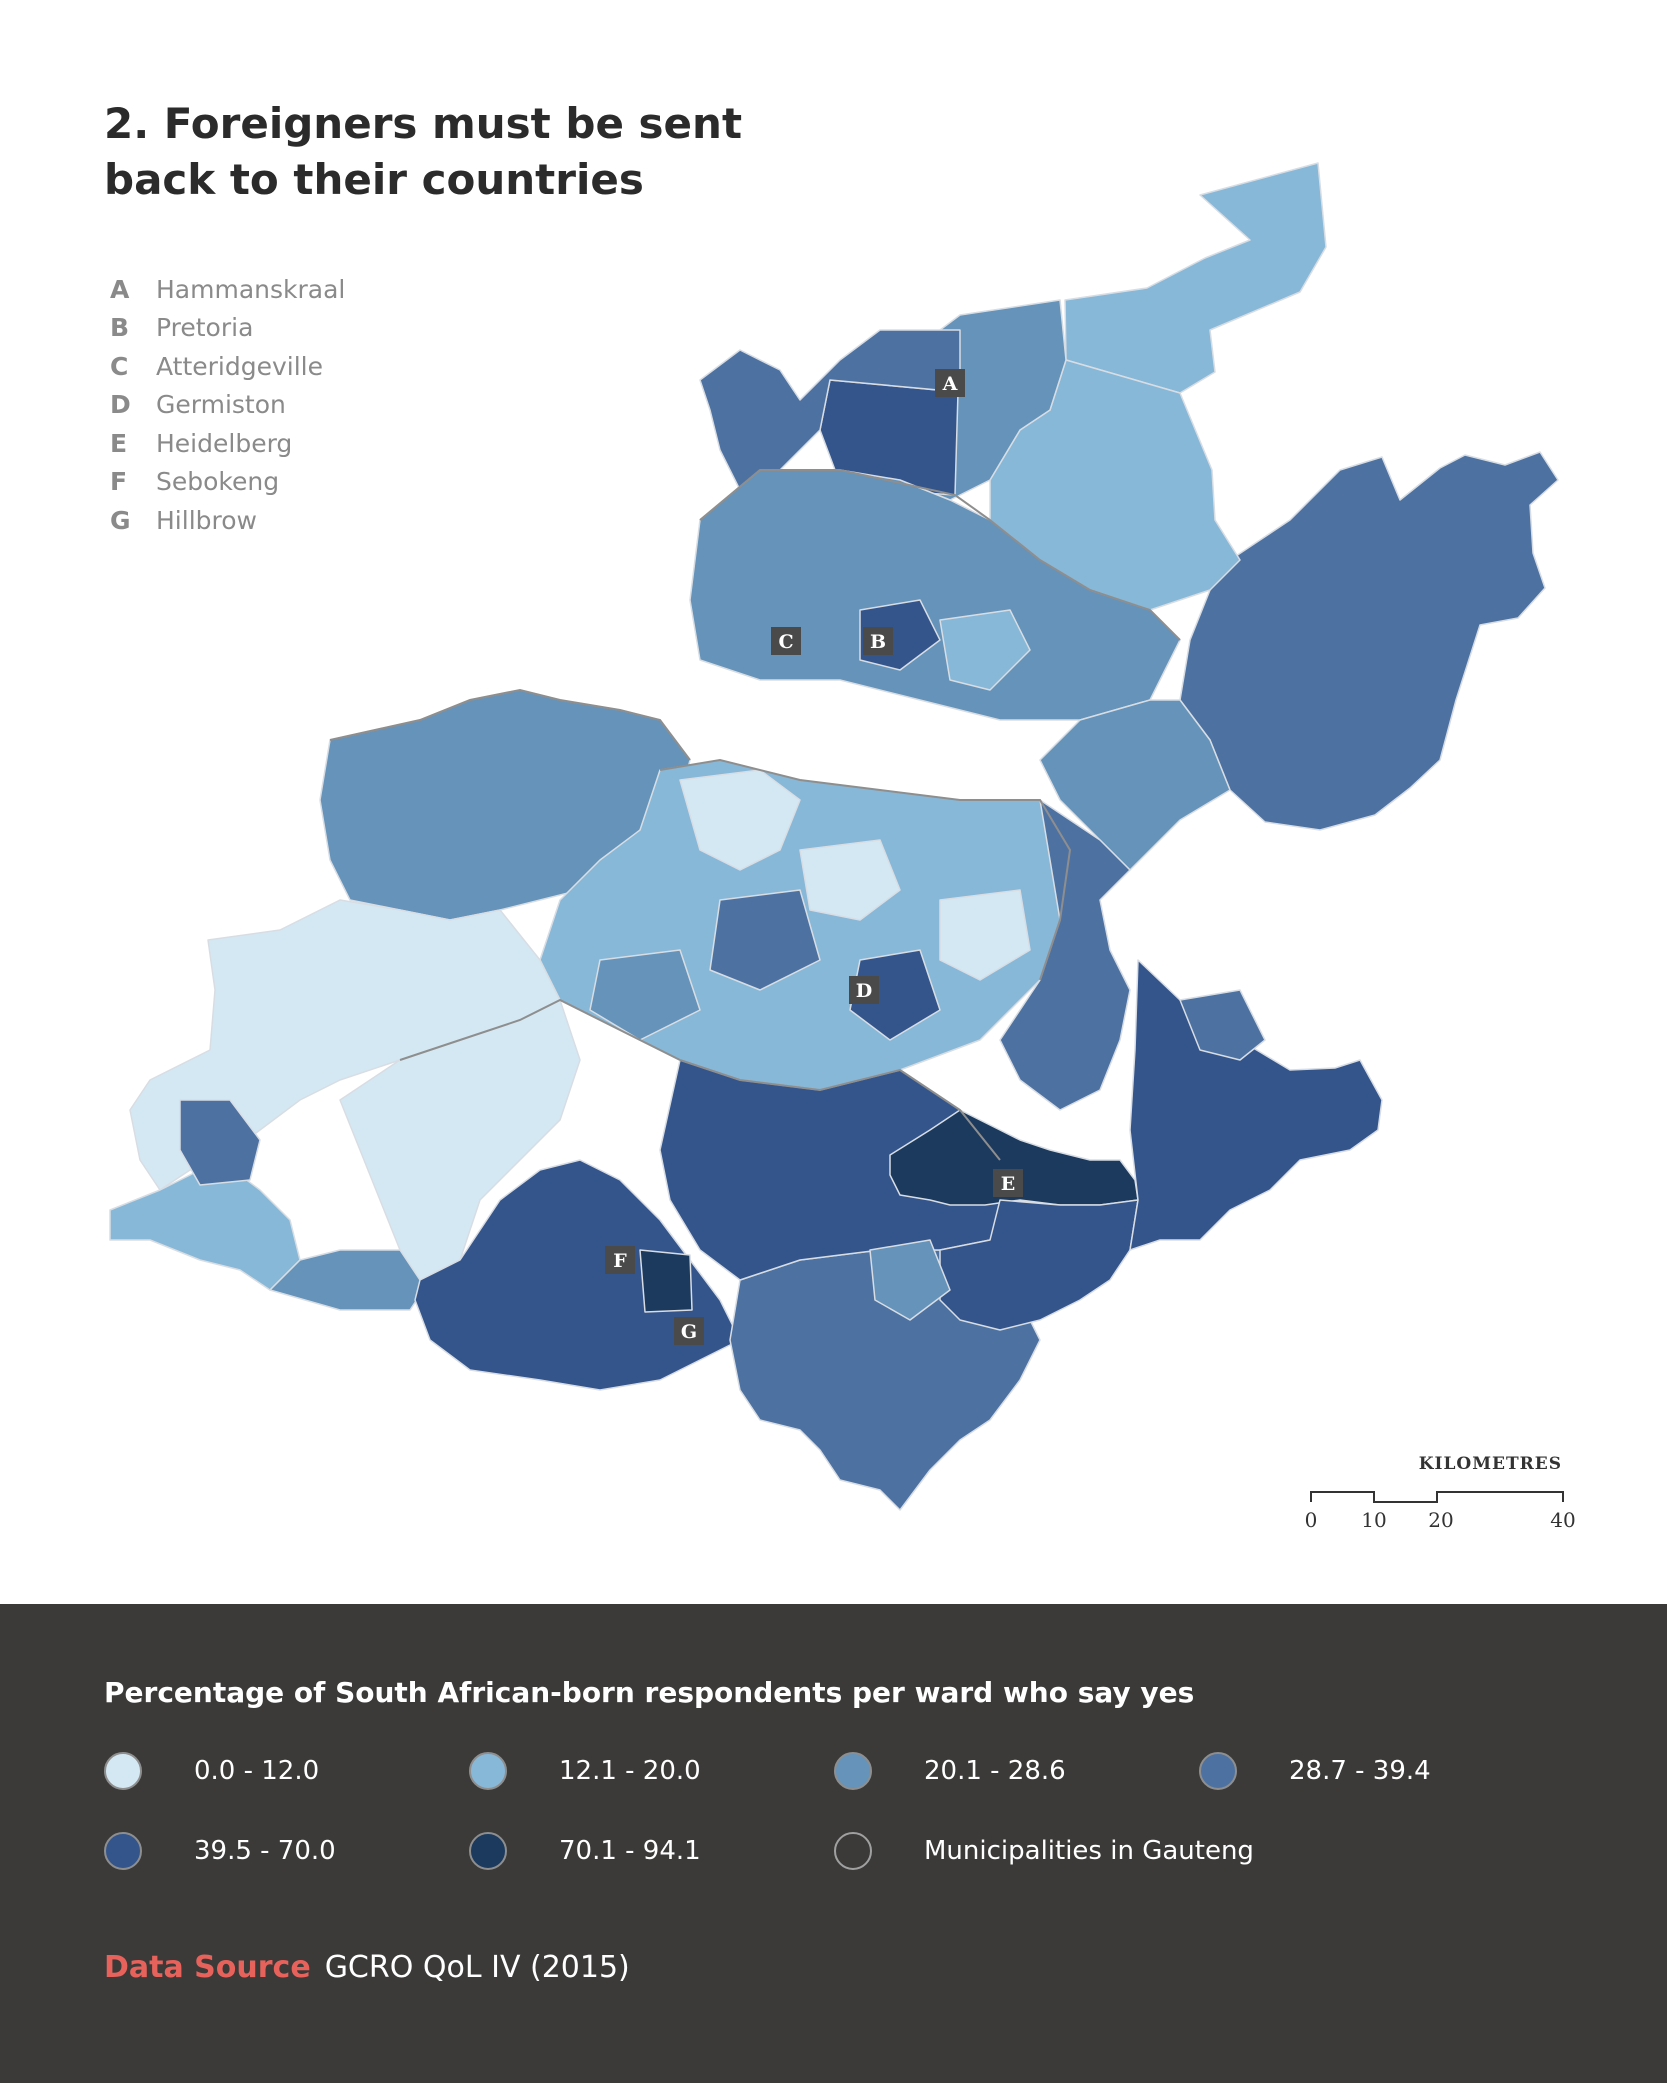 The image size is (1667, 2083). Describe the element at coordinates (1135, 785) in the screenshot. I see `region-central-east` at that location.